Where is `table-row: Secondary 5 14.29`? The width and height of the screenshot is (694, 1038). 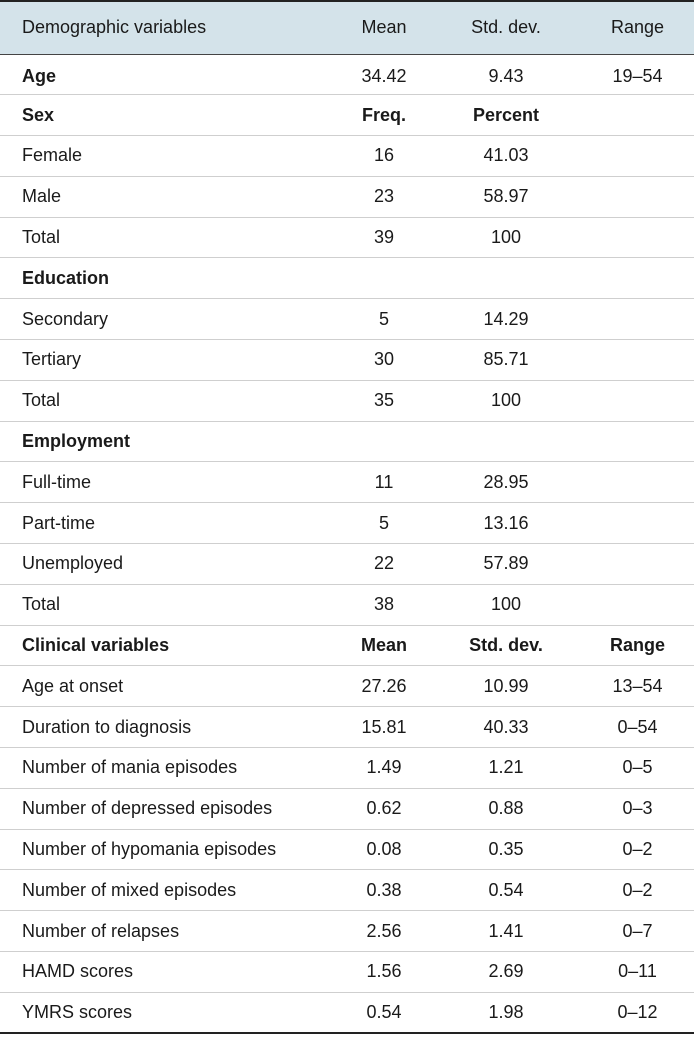
table-row: Secondary 5 14.29 is located at coordinates (347, 319).